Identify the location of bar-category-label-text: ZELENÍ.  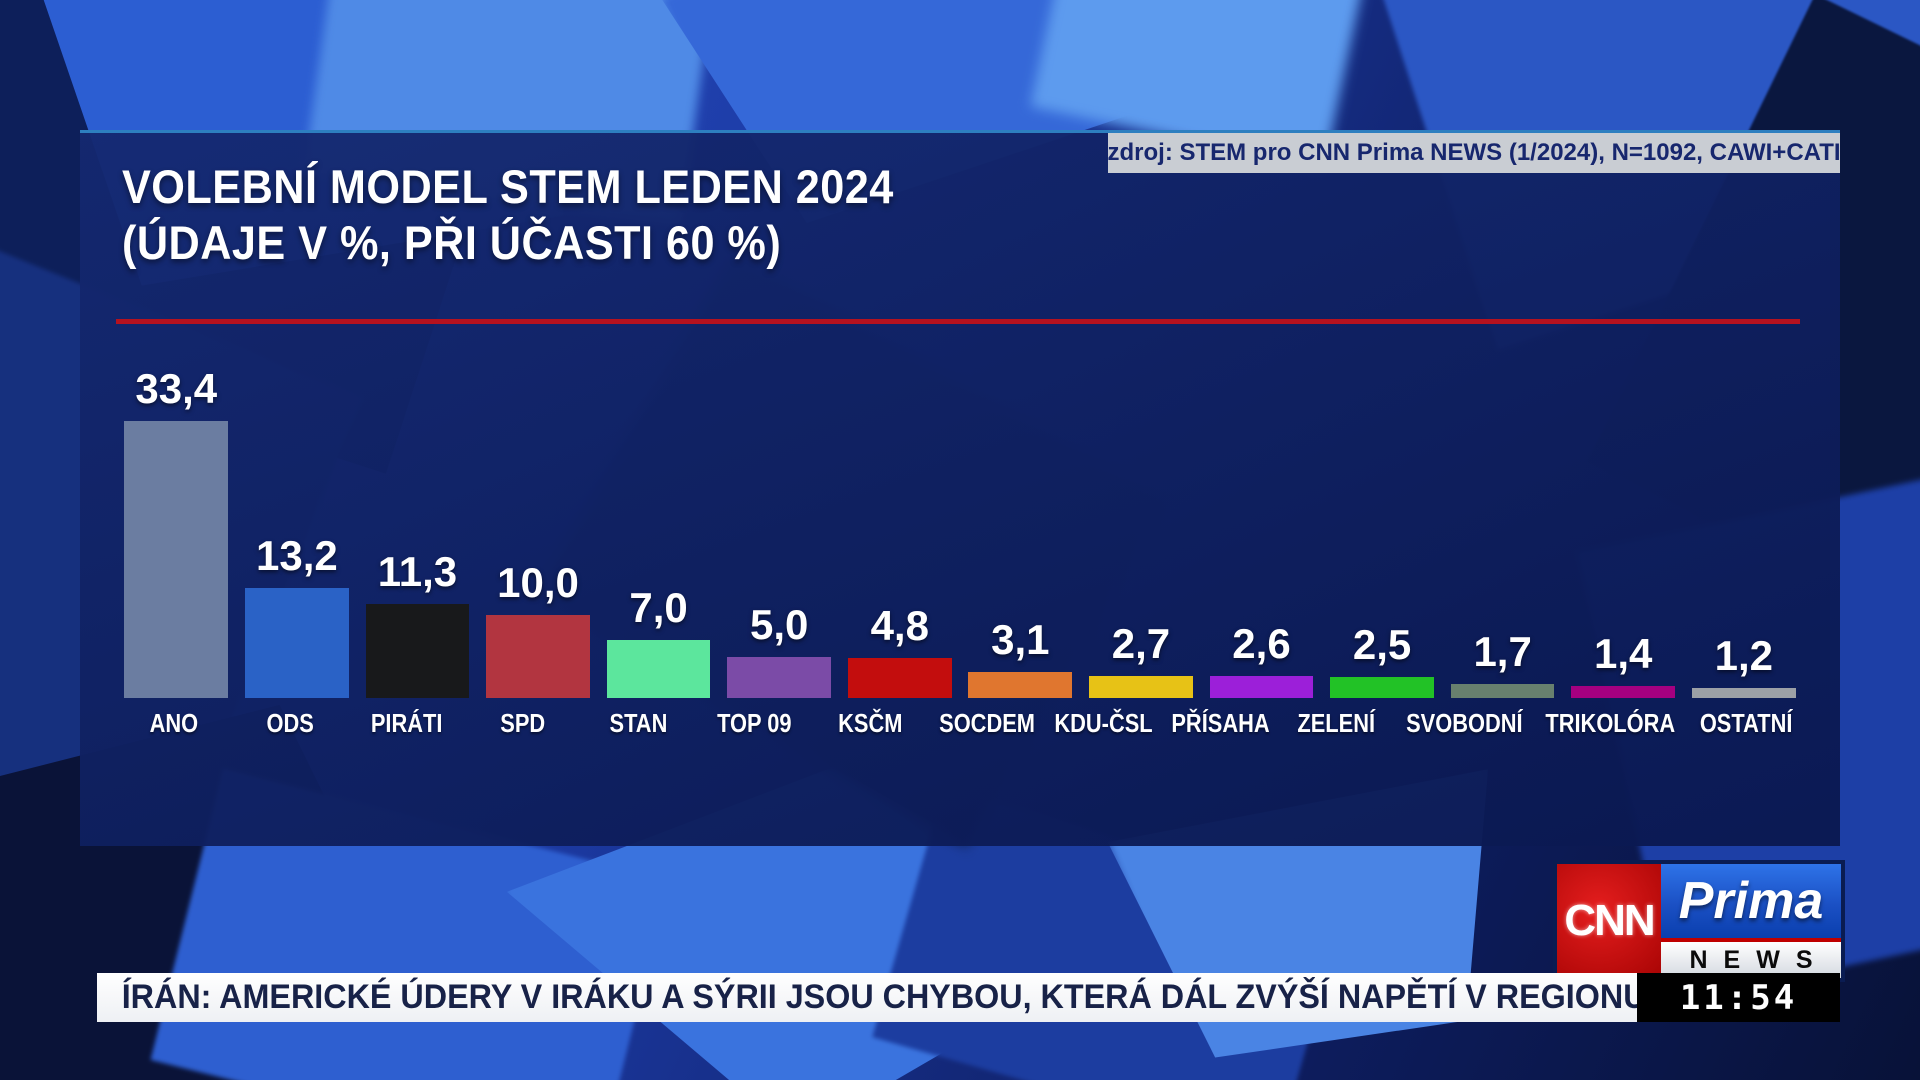
(1336, 723).